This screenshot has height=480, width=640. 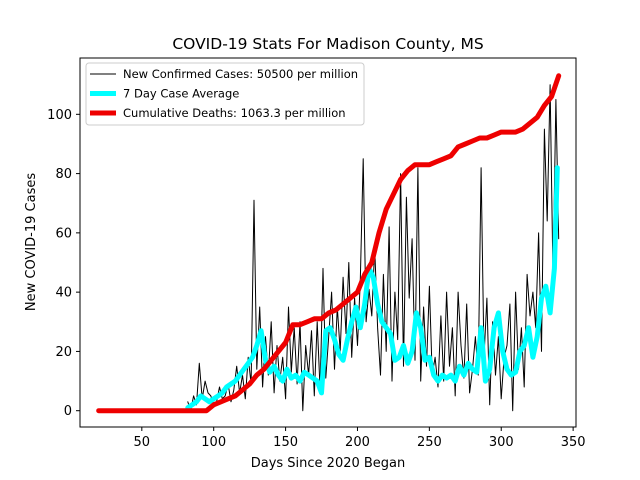 I want to click on y-tick-label: 40, so click(x=63, y=293).